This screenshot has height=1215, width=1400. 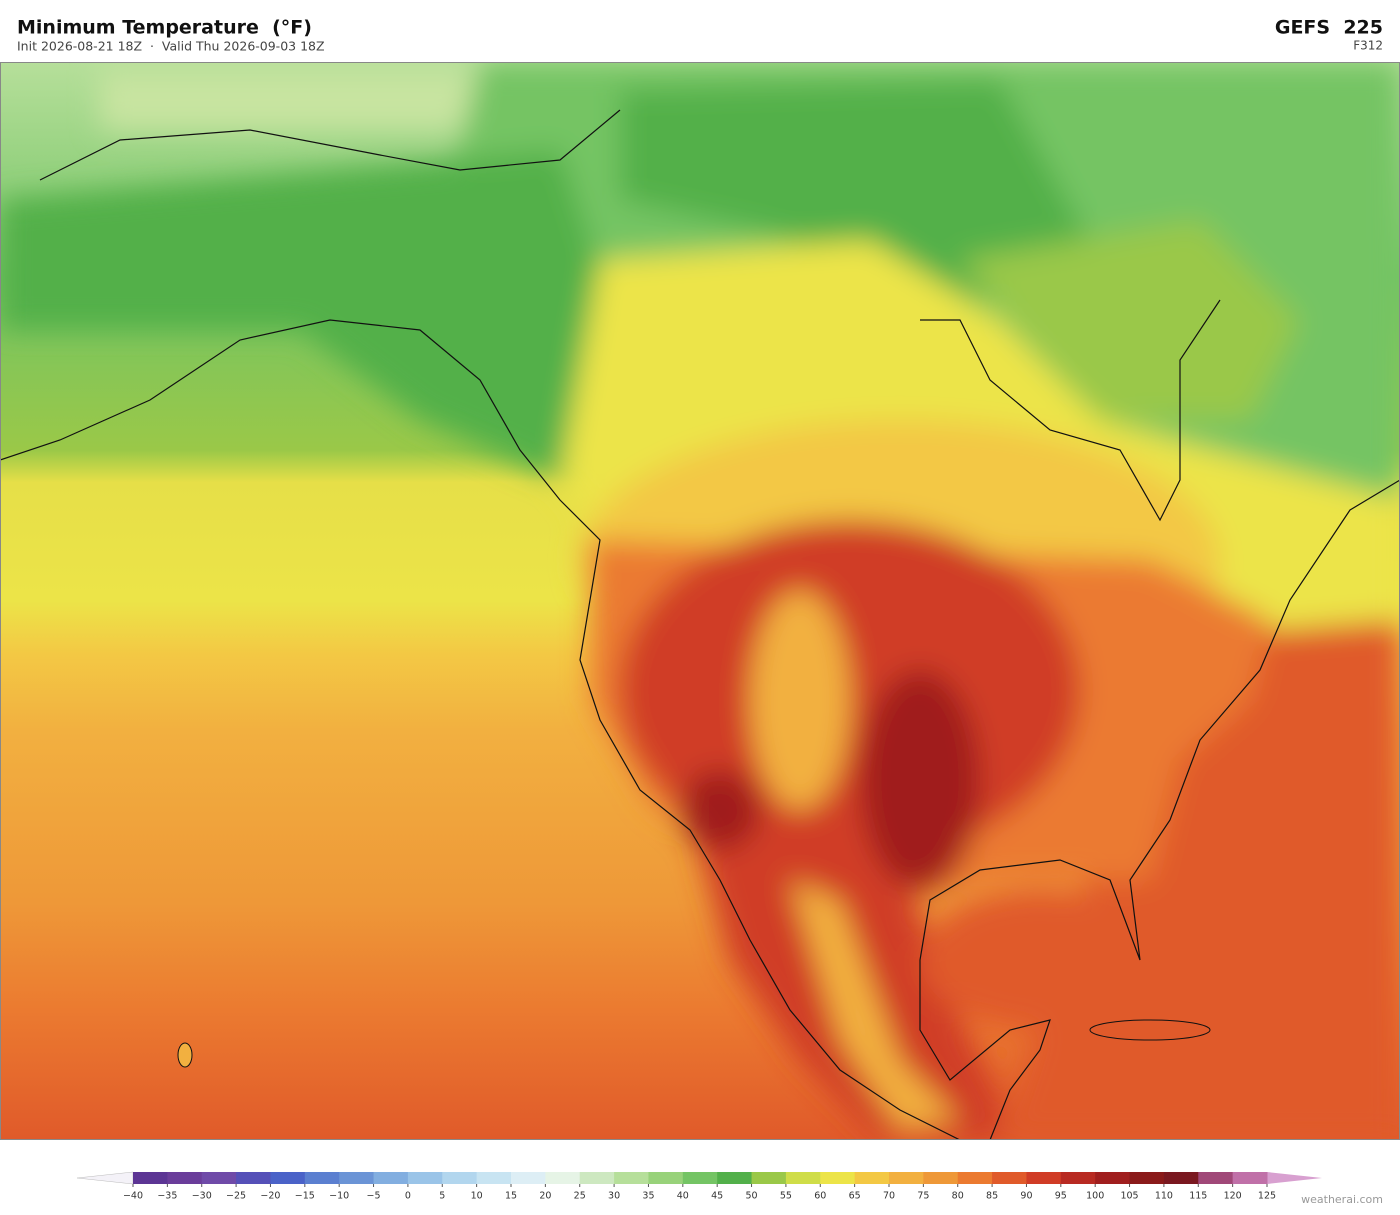 What do you see at coordinates (1198, 1196) in the screenshot?
I see `colorbar-tick-label: 115` at bounding box center [1198, 1196].